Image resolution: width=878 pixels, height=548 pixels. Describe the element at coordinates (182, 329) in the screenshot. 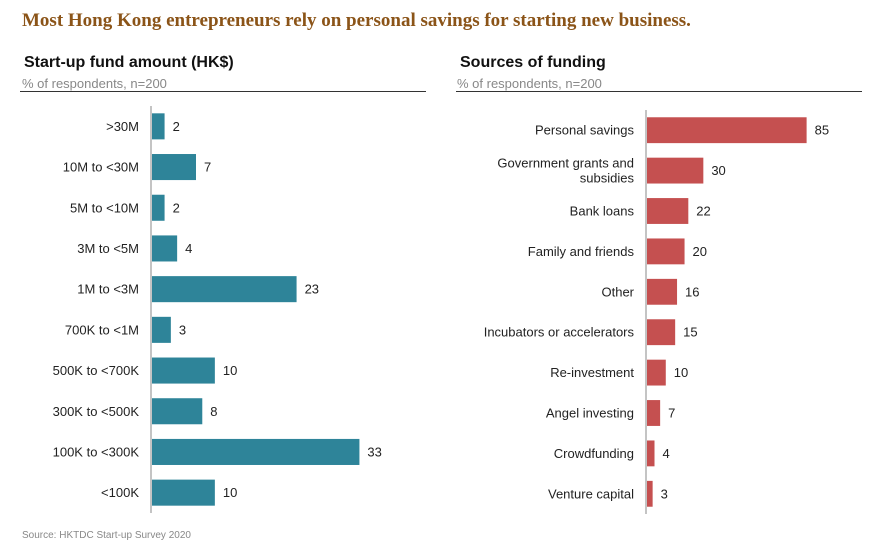

I see `left-value-label: 3` at that location.